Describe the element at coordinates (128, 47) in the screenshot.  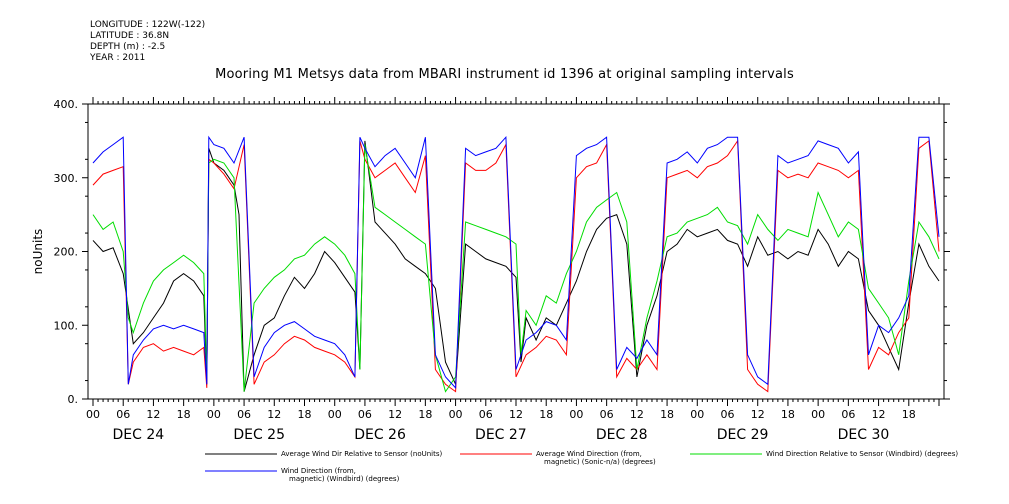
I see `depth-label: DEPTH (m) : -2.5` at that location.